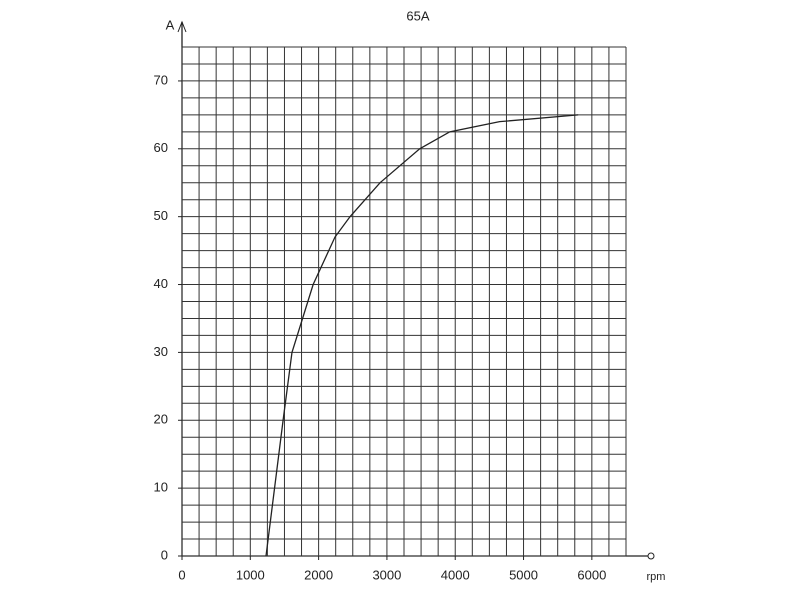 This screenshot has width=800, height=600. Describe the element at coordinates (161, 487) in the screenshot. I see `y-tick-label: 10` at that location.